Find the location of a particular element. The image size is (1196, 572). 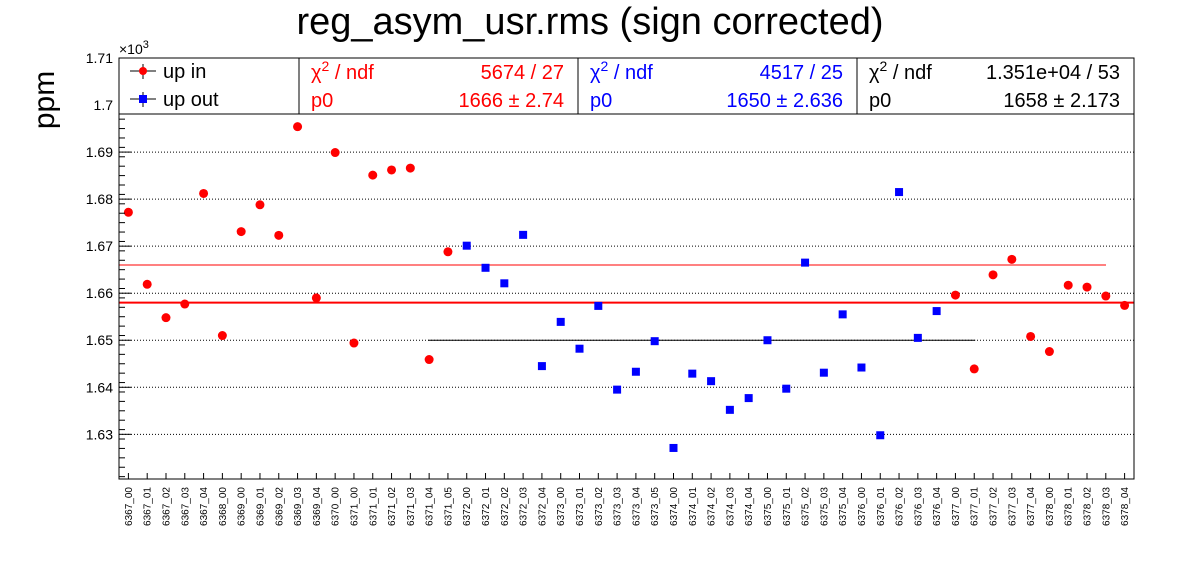

x-tick-label: 6373_00 is located at coordinates (561, 506).